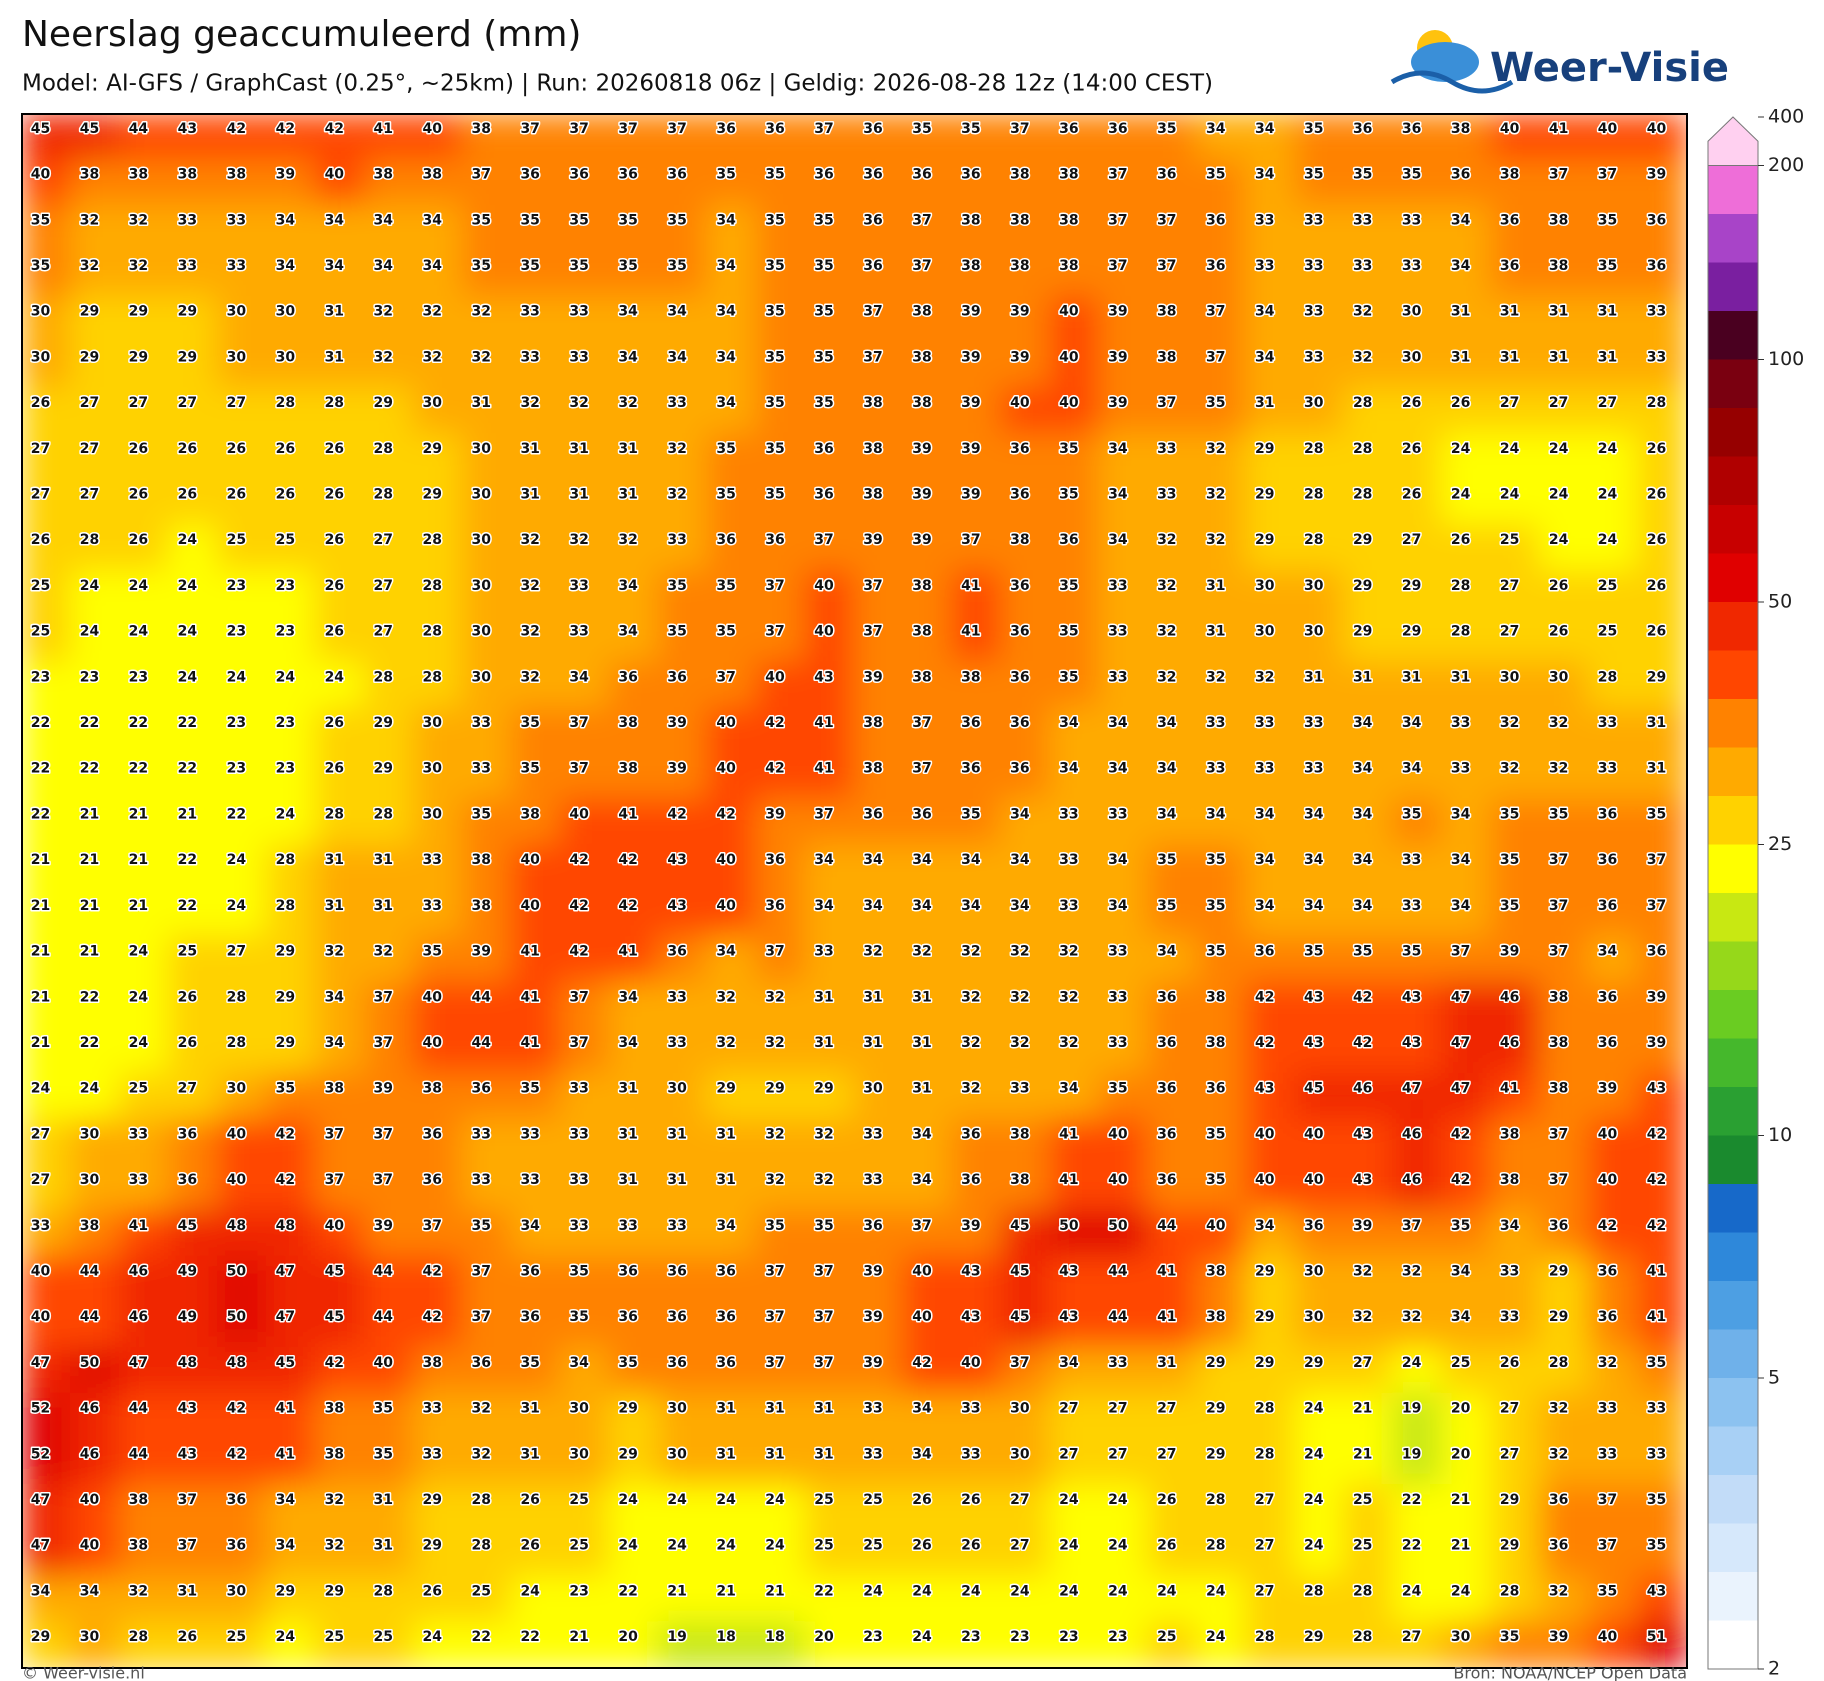  What do you see at coordinates (1608, 129) in the screenshot?
I see `value-label: 40` at bounding box center [1608, 129].